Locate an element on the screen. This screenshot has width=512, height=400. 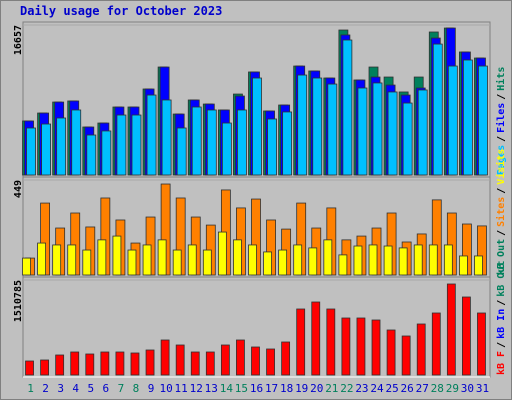
x-tick-label: 24 is located at coordinates (377, 388).